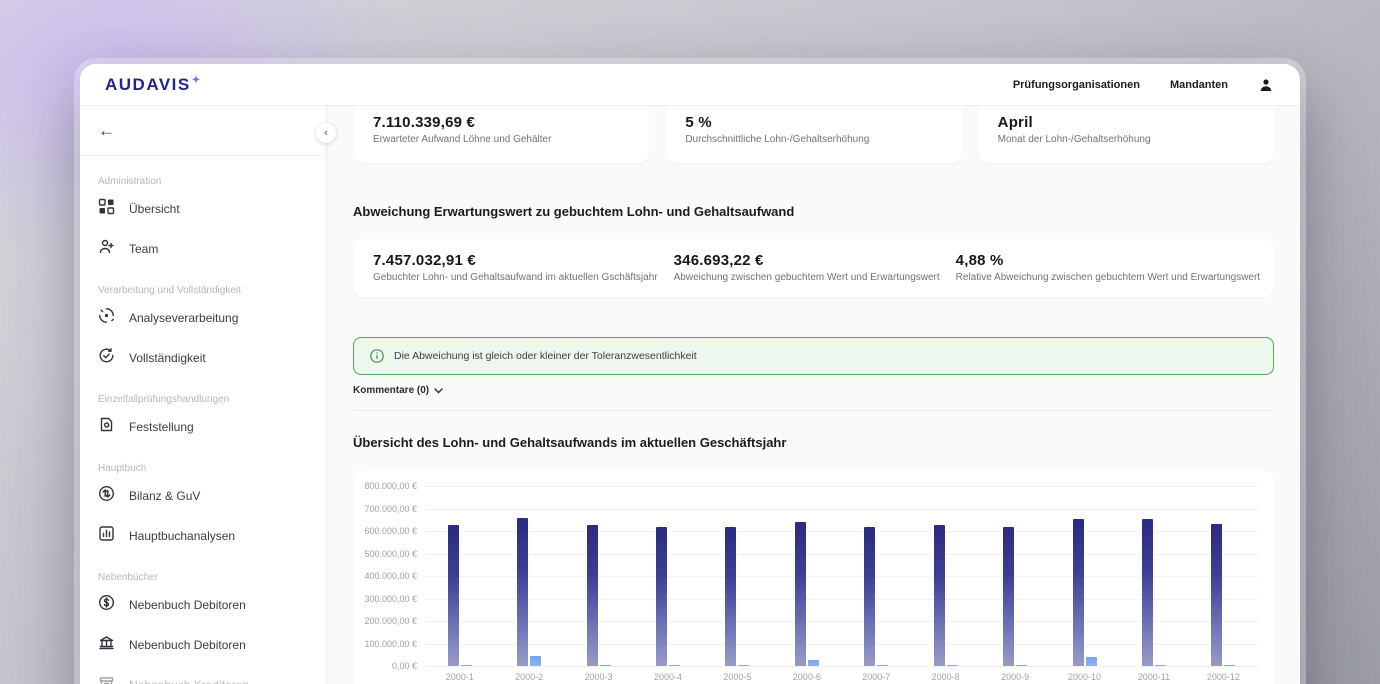  Describe the element at coordinates (203, 536) in the screenshot. I see `sidebar-item-hauptbuchanalysen: Hauptbuchanalysen` at that location.